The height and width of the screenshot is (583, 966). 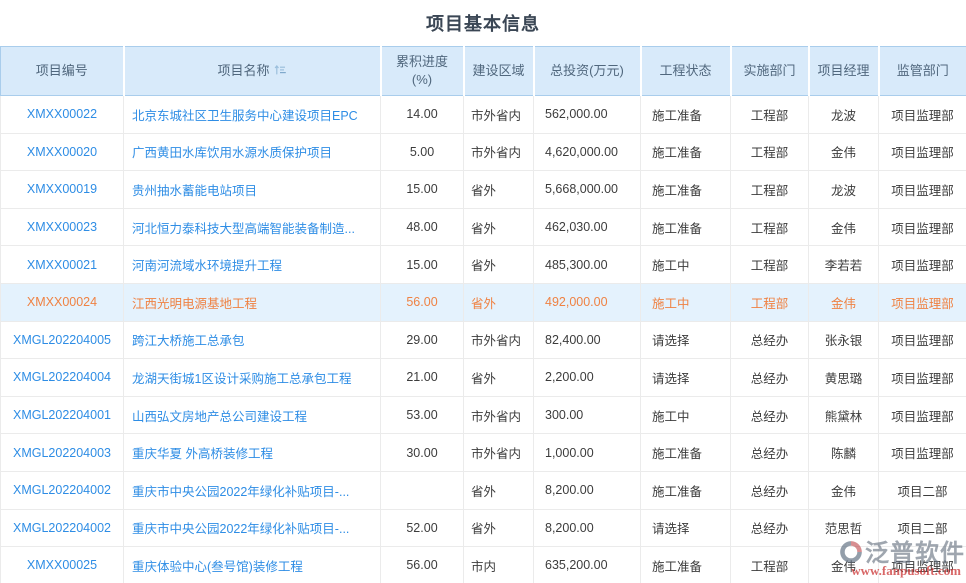 What do you see at coordinates (232, 153) in the screenshot?
I see `cell-name: 广西黄田水库饮用水源水质保护项目` at bounding box center [232, 153].